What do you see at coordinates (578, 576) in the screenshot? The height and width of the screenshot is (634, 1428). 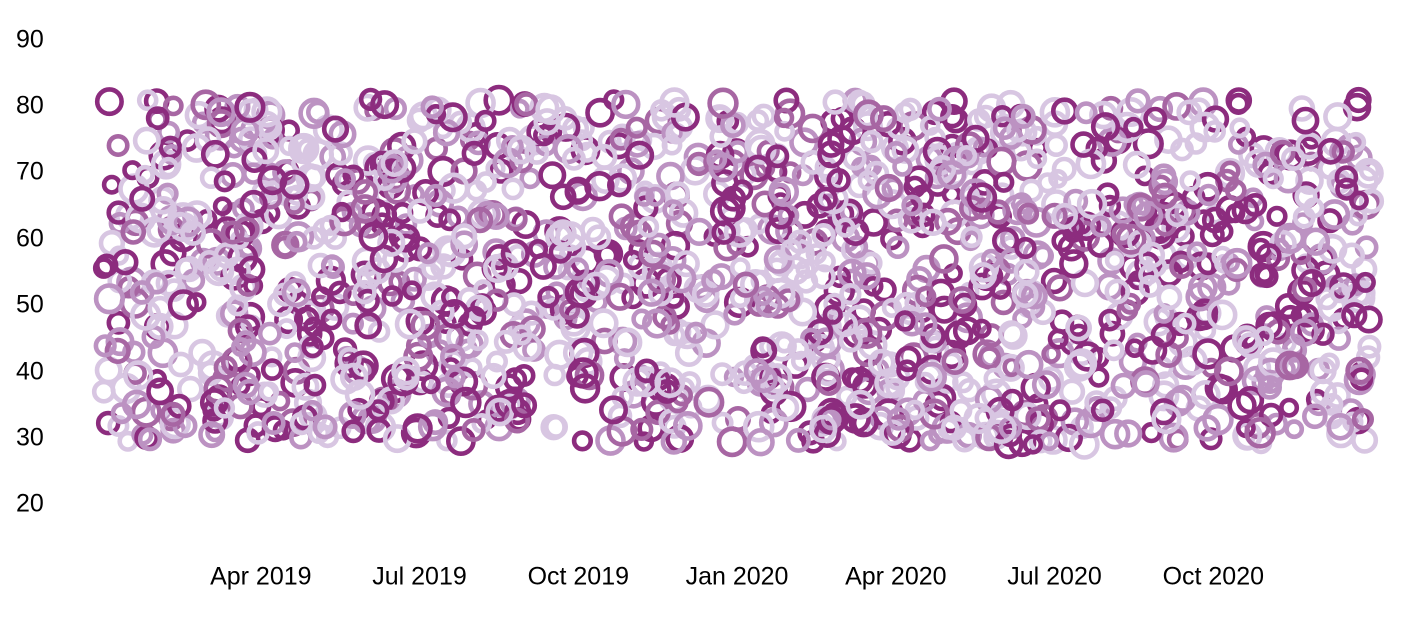 I see `x-axis-tick-label: Oct 2019` at bounding box center [578, 576].